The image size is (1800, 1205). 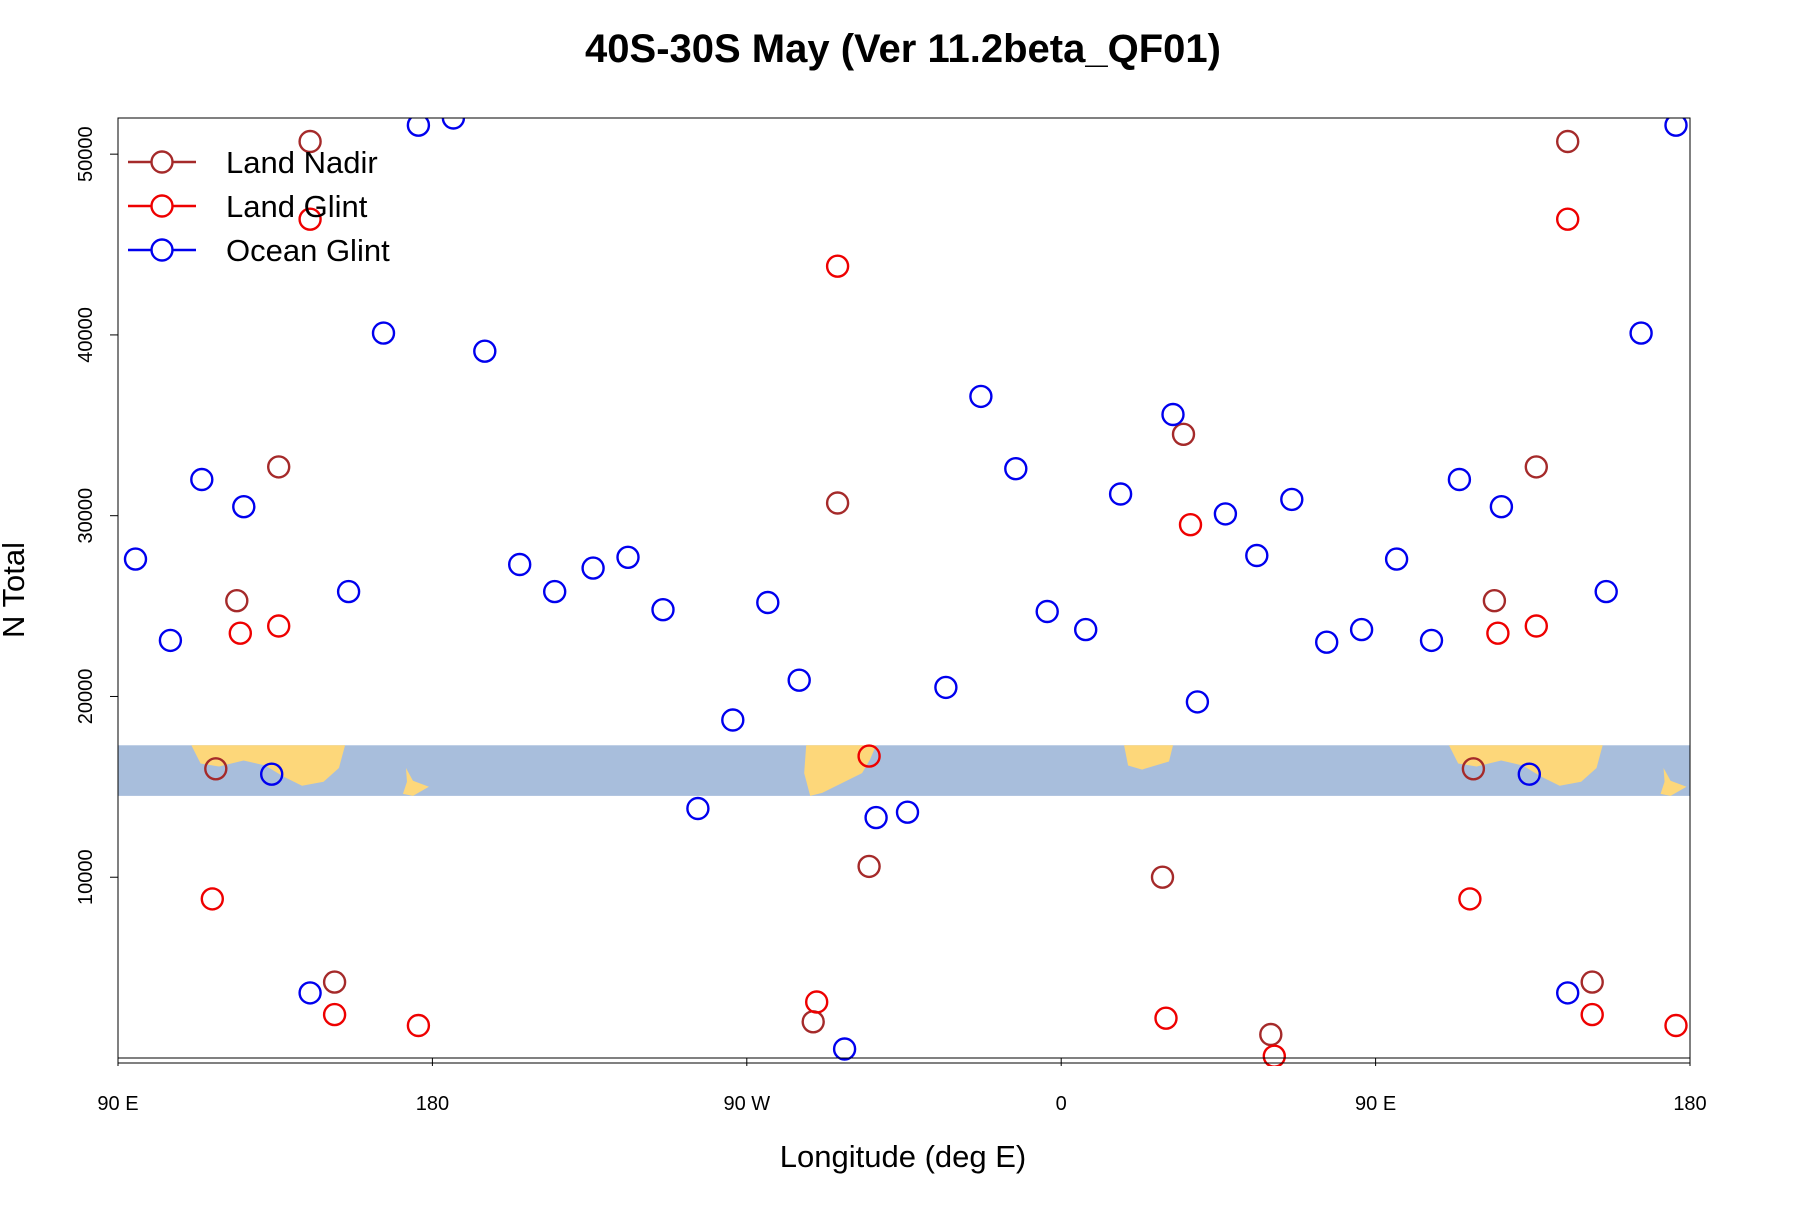 What do you see at coordinates (86, 154) in the screenshot?
I see `y-tick-label-5: 50000` at bounding box center [86, 154].